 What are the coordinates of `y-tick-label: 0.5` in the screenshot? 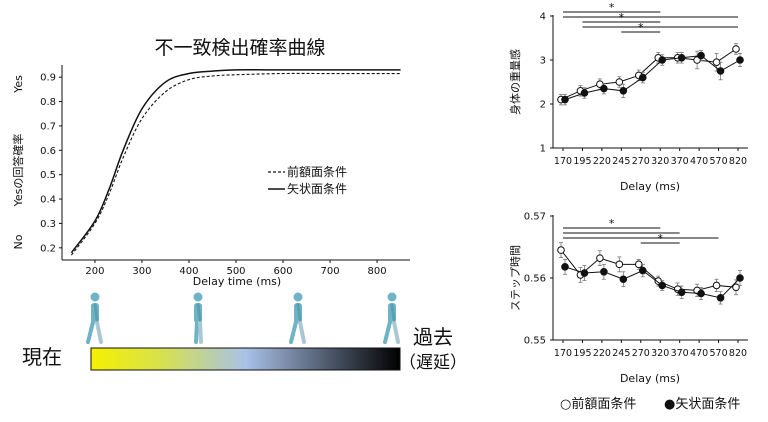 It's located at (48, 175).